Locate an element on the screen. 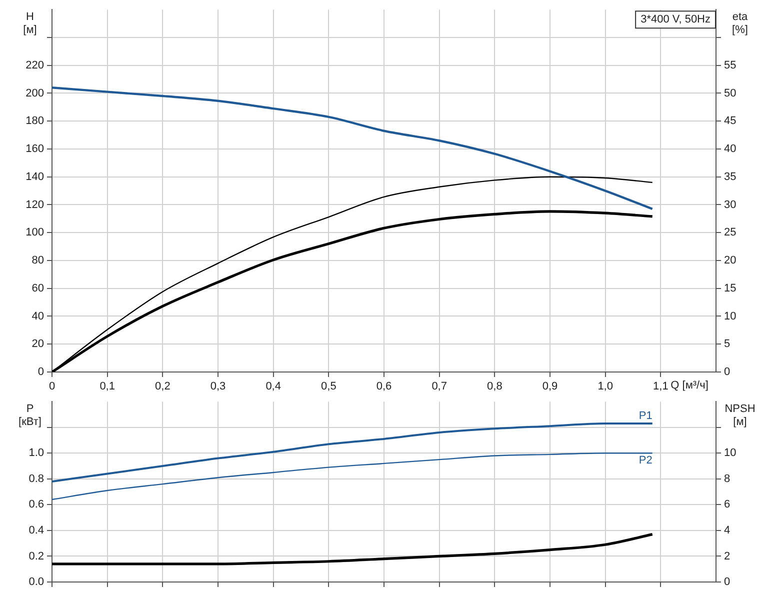 The width and height of the screenshot is (774, 611). y-tick-label: 1.0 is located at coordinates (36, 453).